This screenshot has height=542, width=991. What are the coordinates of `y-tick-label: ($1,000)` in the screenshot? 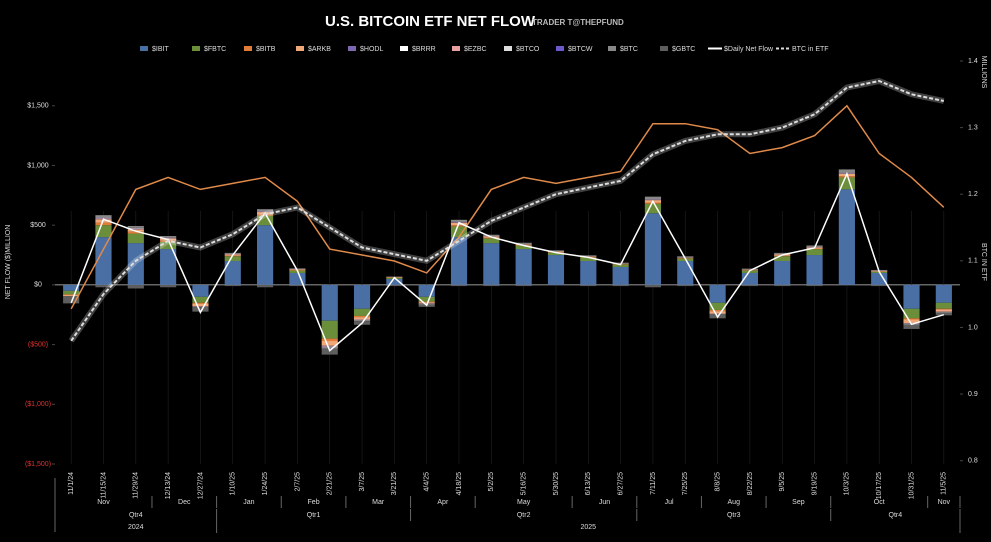 It's located at (38, 404).